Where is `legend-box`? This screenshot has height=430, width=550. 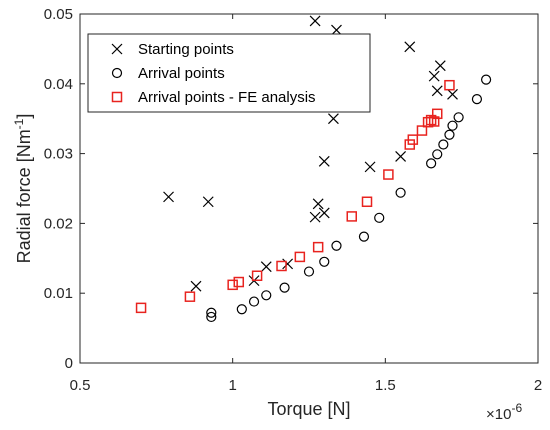
legend-box is located at coordinates (229, 73).